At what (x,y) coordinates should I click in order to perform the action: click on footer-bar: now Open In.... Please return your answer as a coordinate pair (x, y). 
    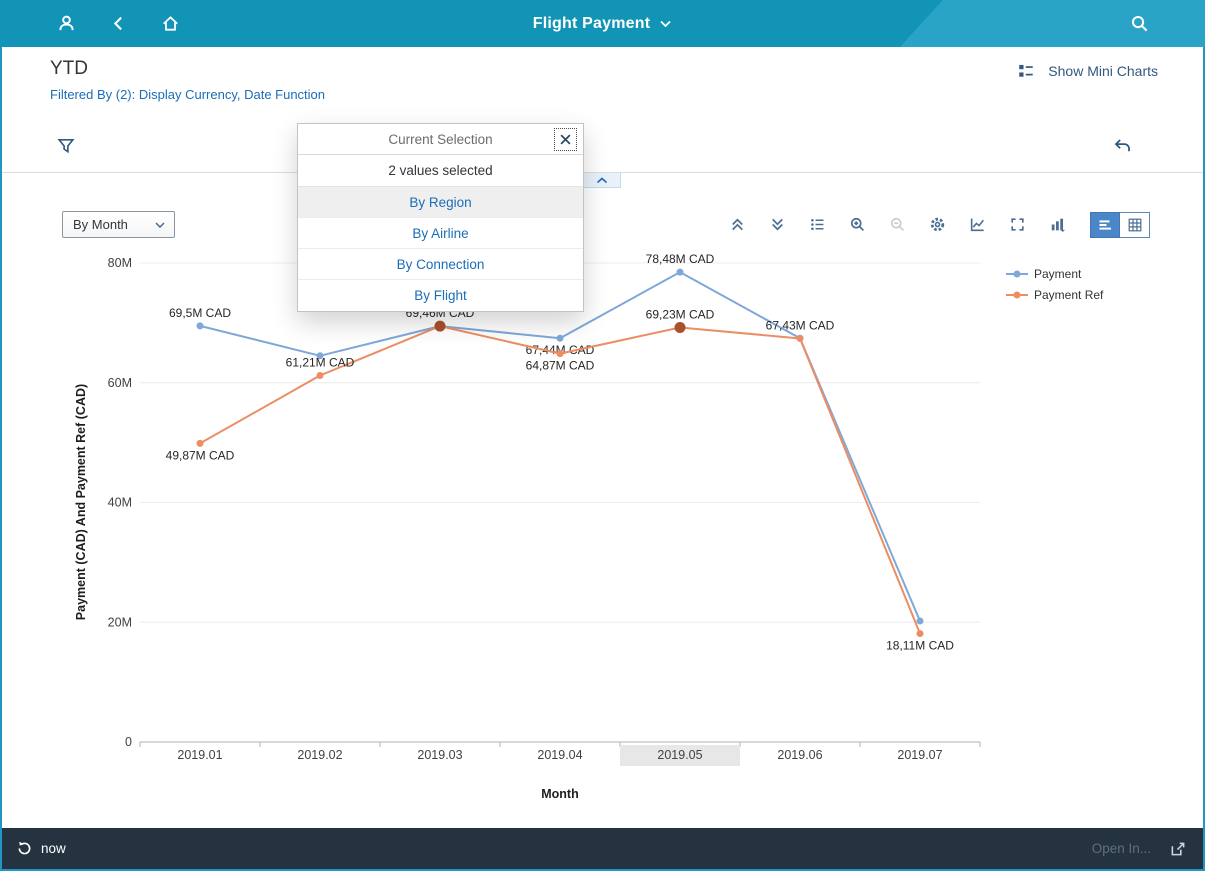
    Looking at the image, I should click on (602, 848).